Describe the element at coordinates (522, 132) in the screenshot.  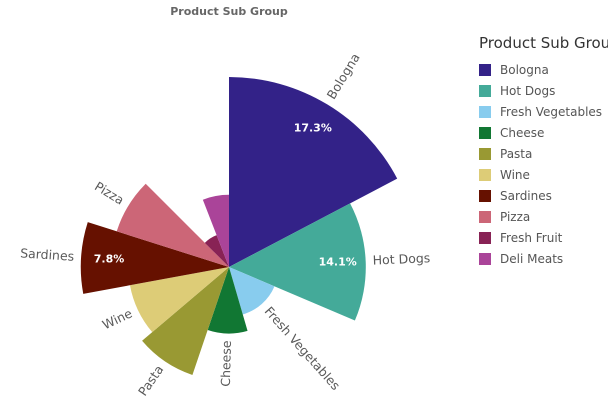
I see `legend-label: Cheese` at that location.